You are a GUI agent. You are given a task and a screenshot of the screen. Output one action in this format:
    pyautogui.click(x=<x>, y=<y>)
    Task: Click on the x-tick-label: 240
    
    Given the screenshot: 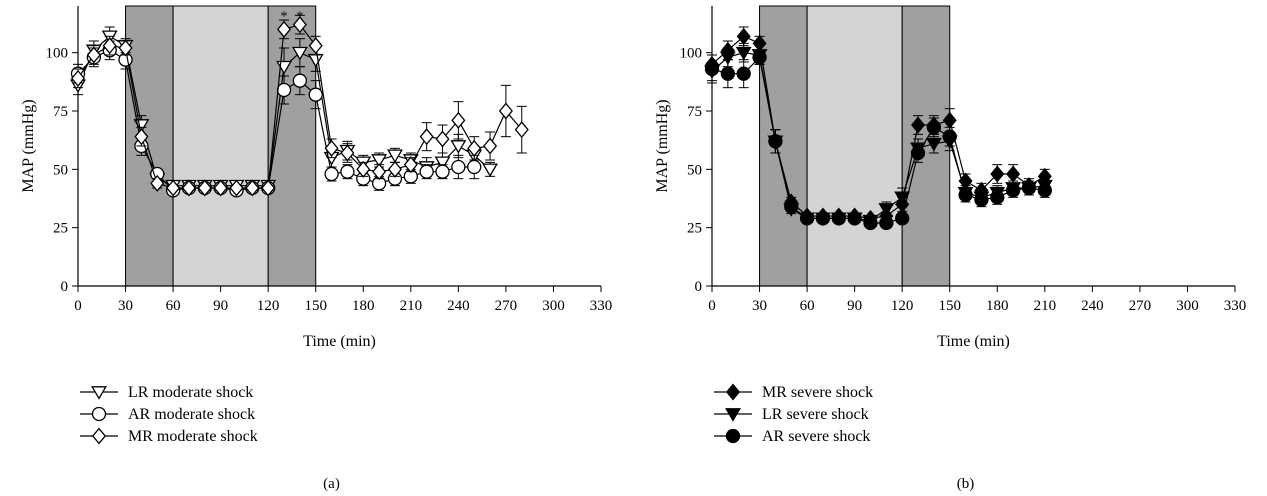 What is the action you would take?
    pyautogui.click(x=1092, y=306)
    